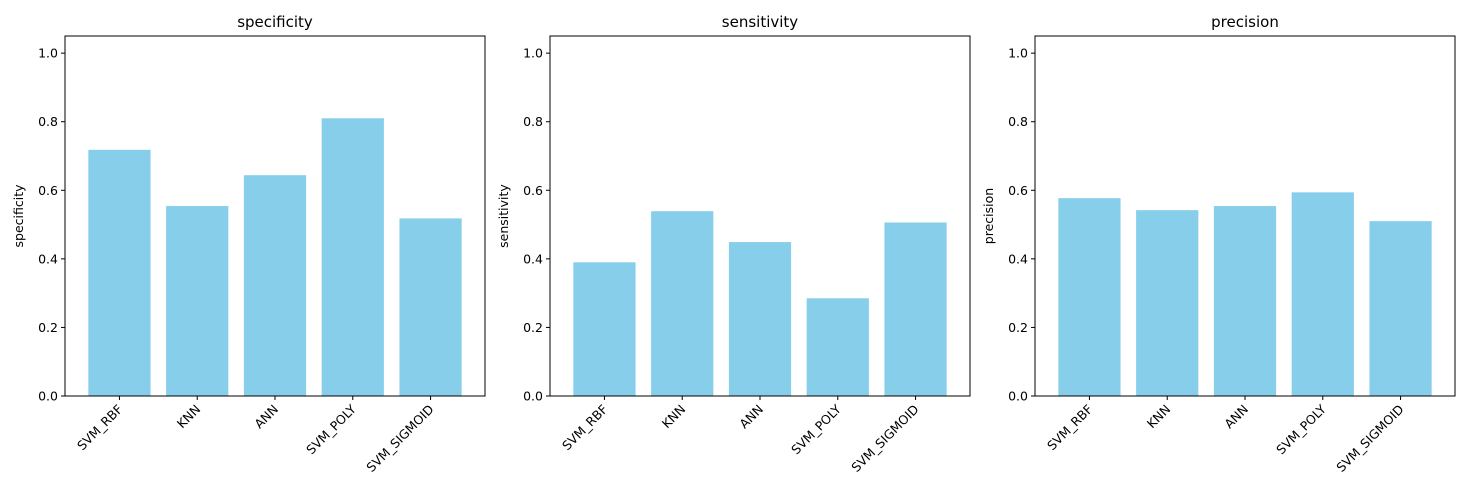 Image resolution: width=1470 pixels, height=500 pixels. Describe the element at coordinates (275, 22) in the screenshot. I see `chart-title: specificity` at that location.